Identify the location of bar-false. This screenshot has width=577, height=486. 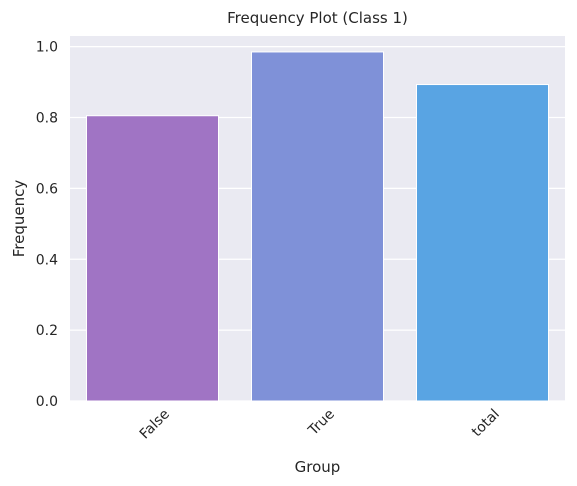
(153, 258).